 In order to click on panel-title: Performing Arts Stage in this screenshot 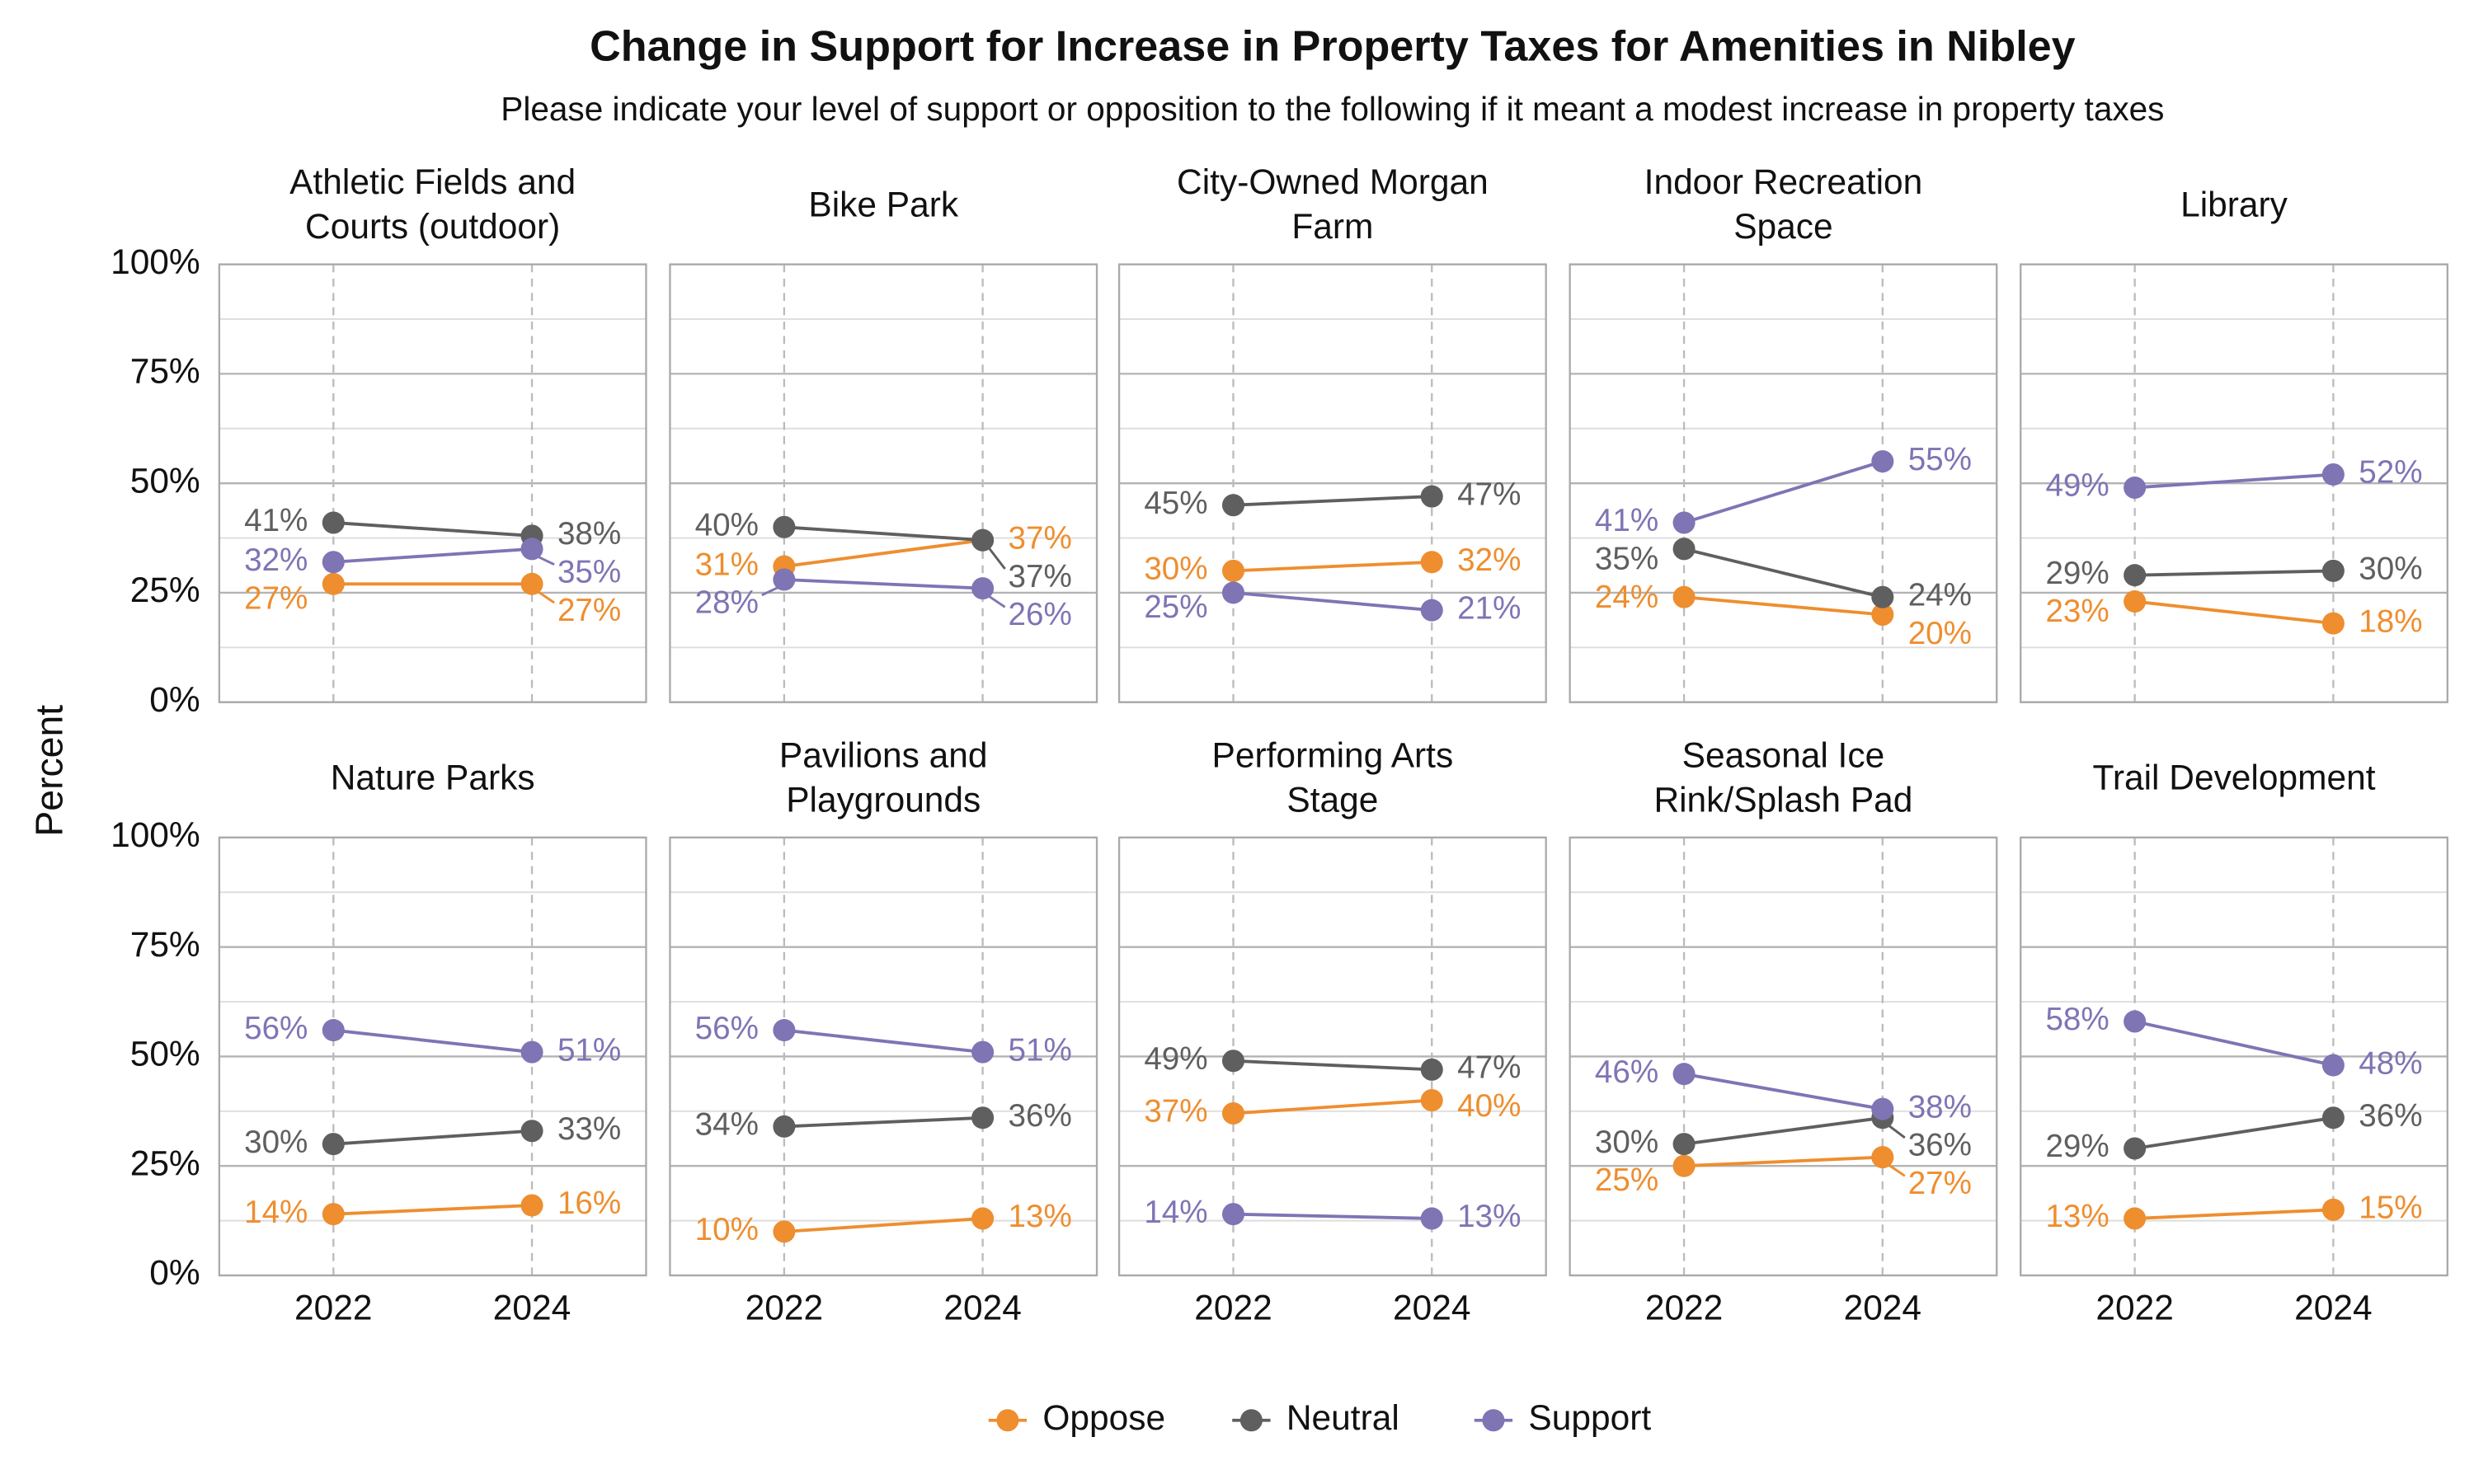, I will do `click(1333, 778)`.